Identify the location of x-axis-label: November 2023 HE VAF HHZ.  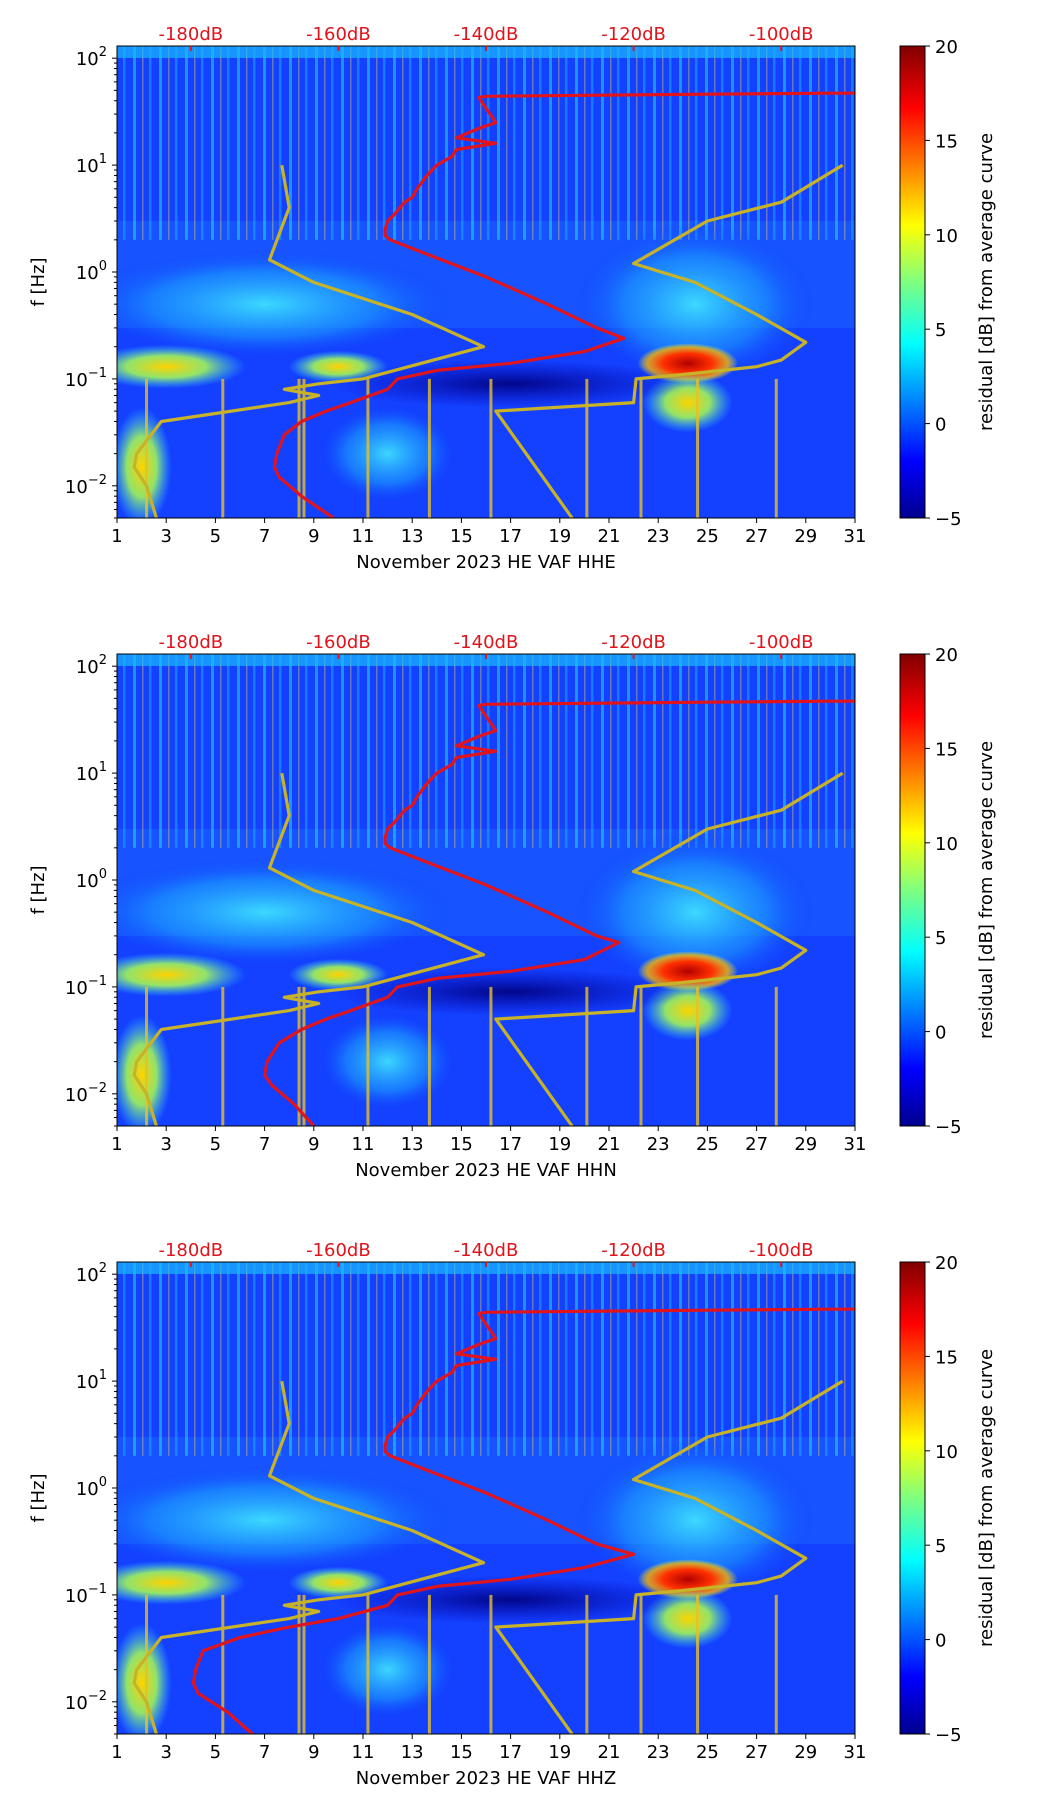
(486, 1778).